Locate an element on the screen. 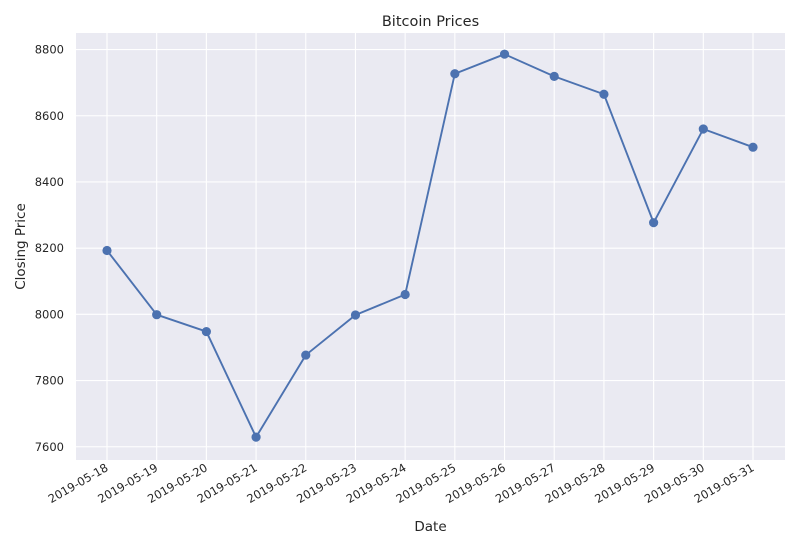  y-tick-labels: 7600 7800 8000 8200 8400 8600 8800 is located at coordinates (49, 248).